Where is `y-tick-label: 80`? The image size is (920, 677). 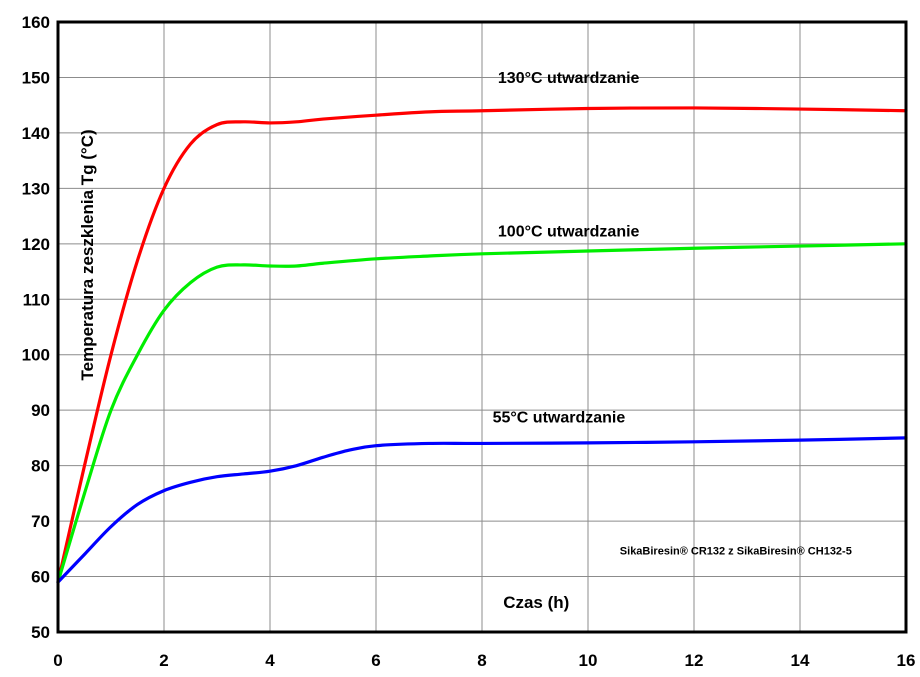 y-tick-label: 80 is located at coordinates (40, 466).